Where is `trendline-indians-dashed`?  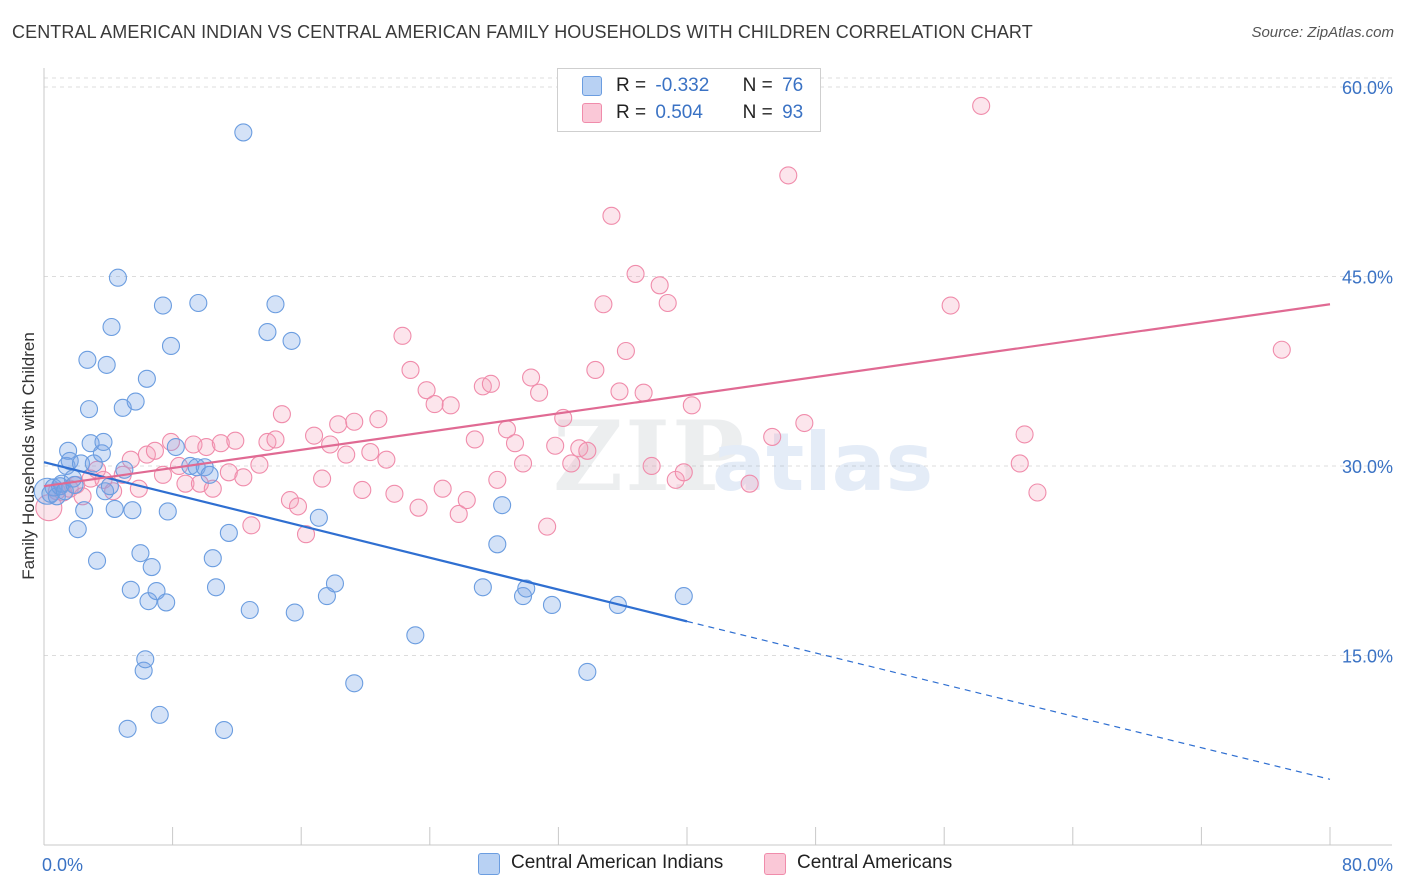 trendline-indians-dashed is located at coordinates (1008, 700).